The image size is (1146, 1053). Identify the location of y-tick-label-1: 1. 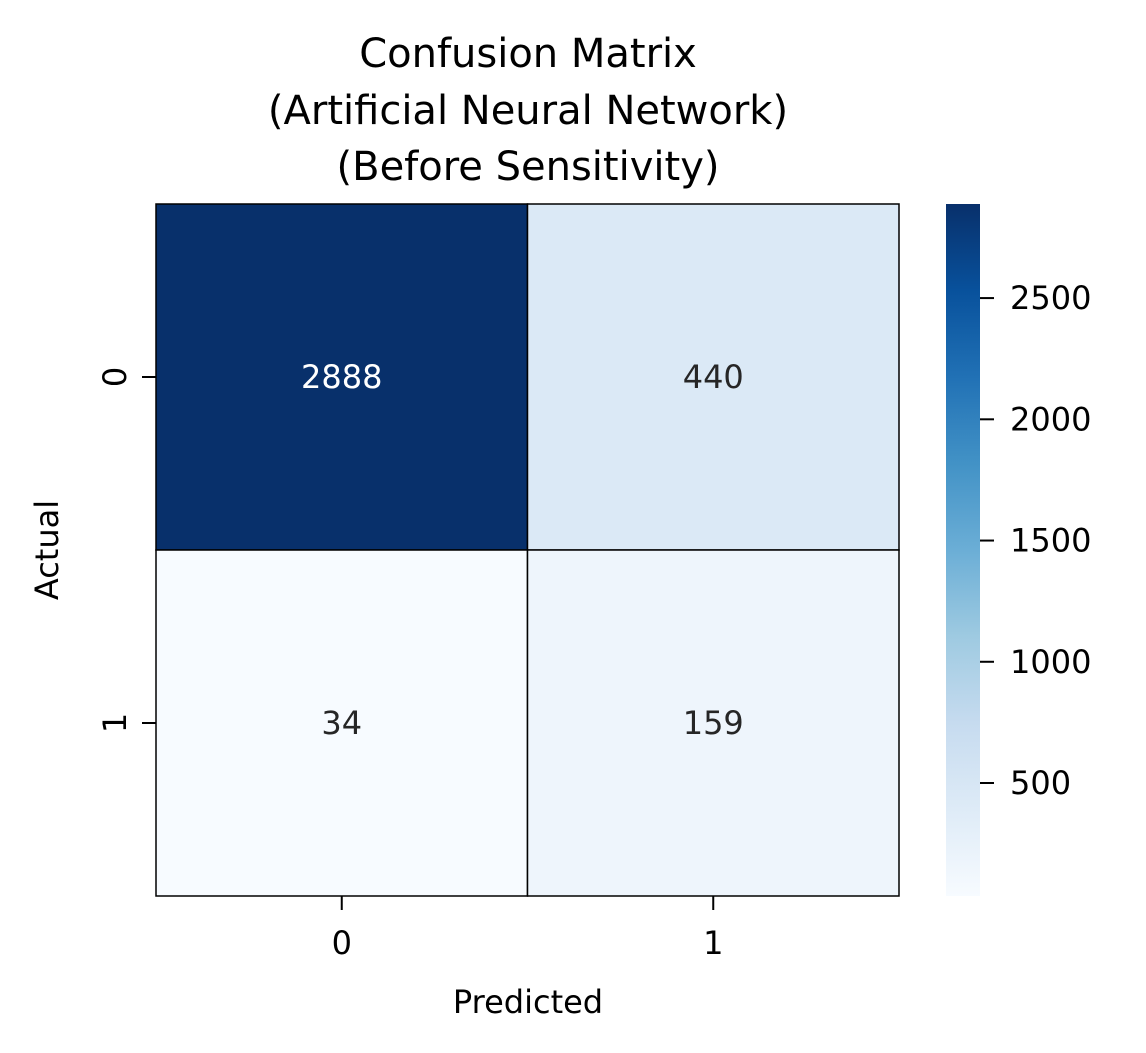
(115, 723).